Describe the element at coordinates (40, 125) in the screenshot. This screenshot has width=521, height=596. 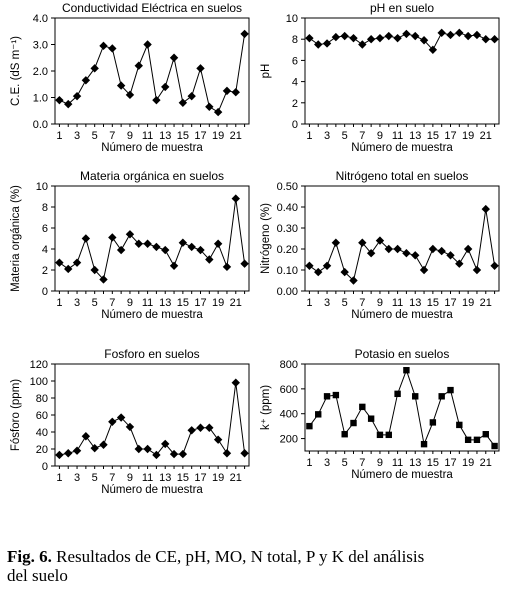
I see `y-tick-label: 0.0` at that location.